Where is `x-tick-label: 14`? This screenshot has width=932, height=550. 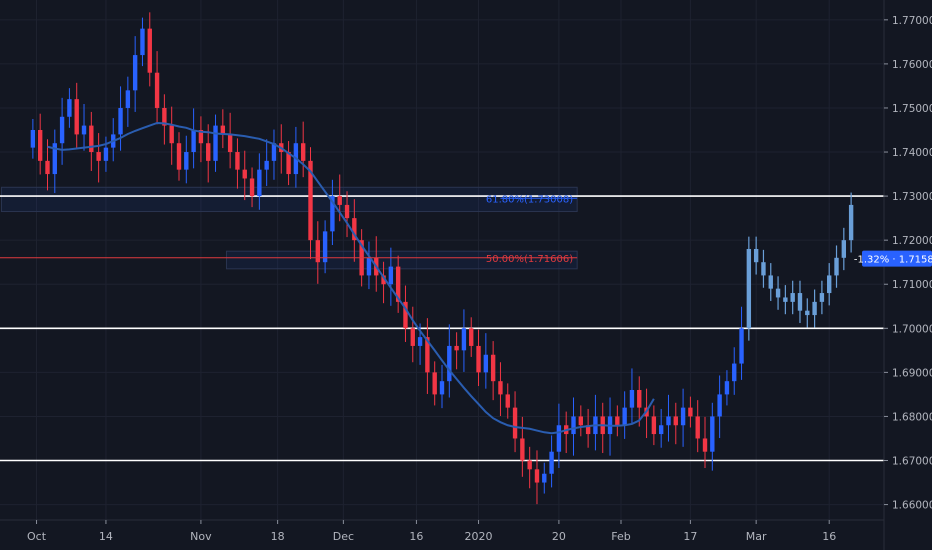 x-tick-label: 14 is located at coordinates (106, 536).